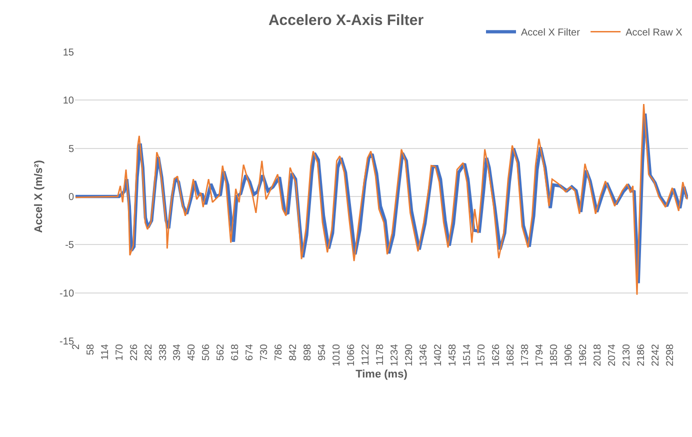 The height and width of the screenshot is (437, 692). What do you see at coordinates (642, 355) in the screenshot?
I see `x-tick-label: 2186` at bounding box center [642, 355].